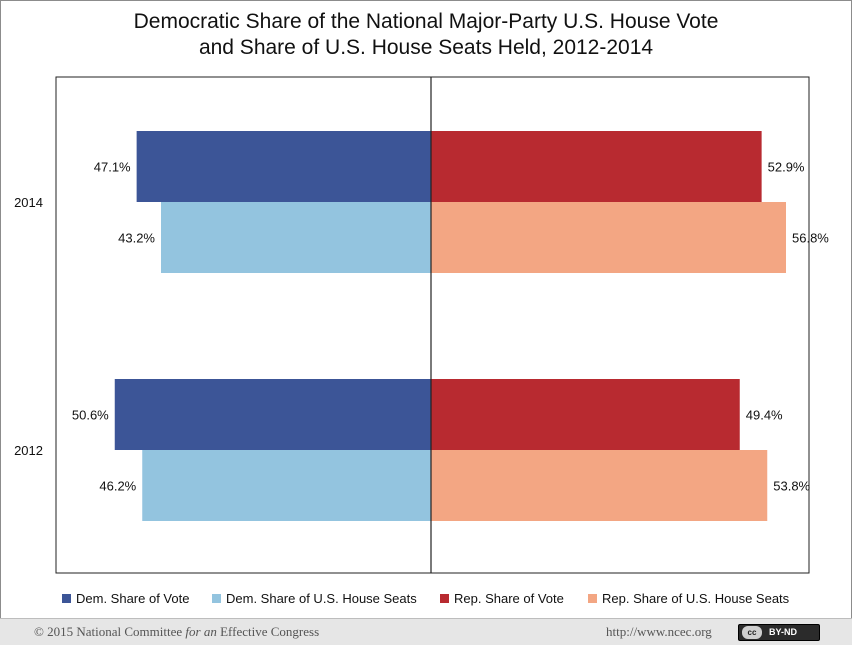  What do you see at coordinates (810, 238) in the screenshot?
I see `data-label: 56.8%` at bounding box center [810, 238].